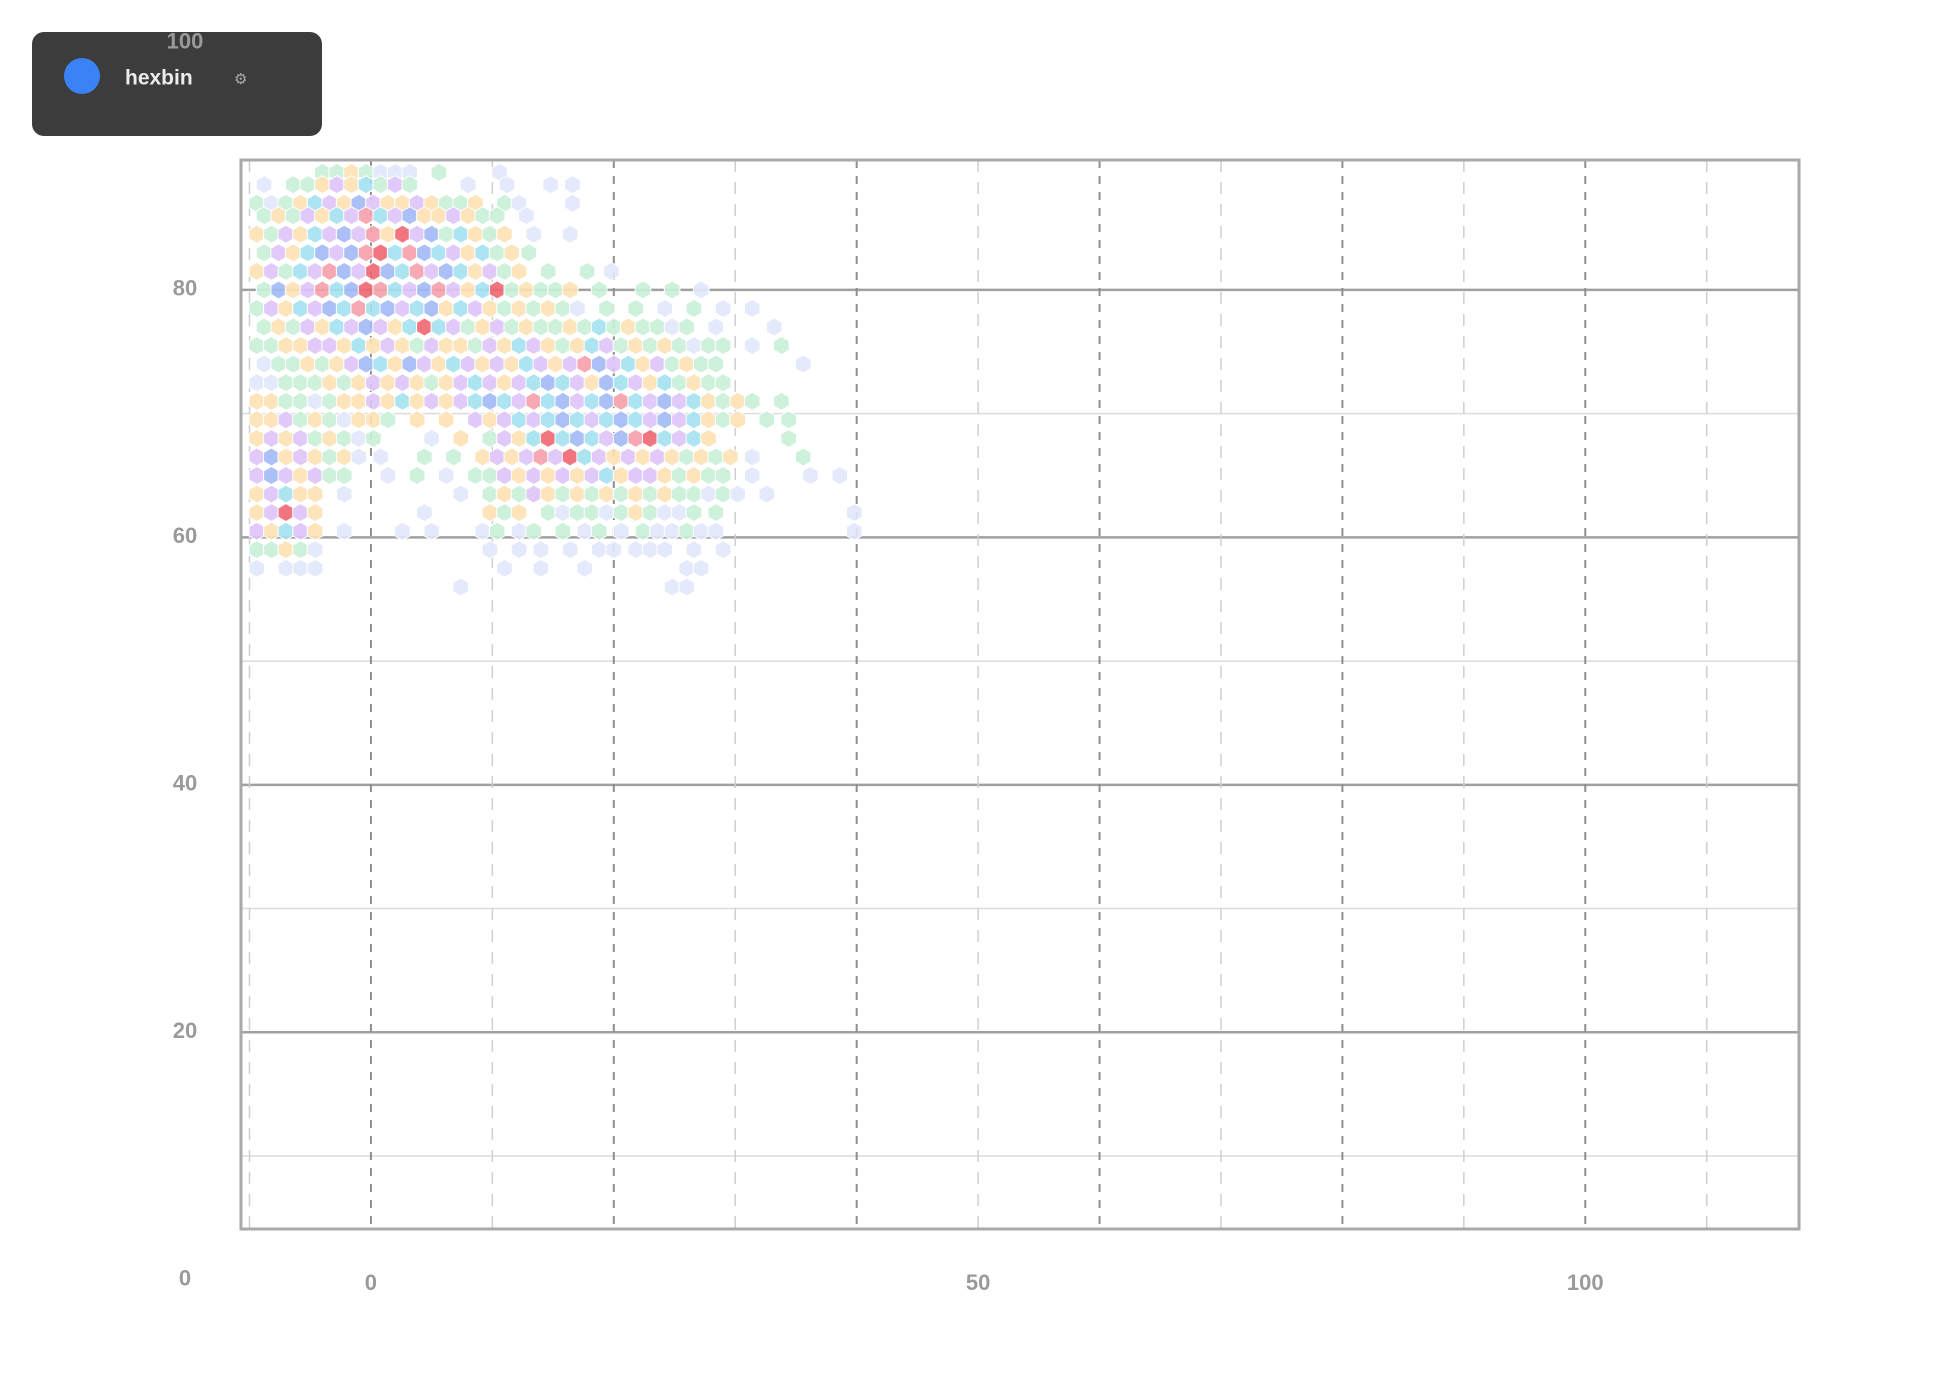  What do you see at coordinates (185, 783) in the screenshot?
I see `y-tick-label: 40` at bounding box center [185, 783].